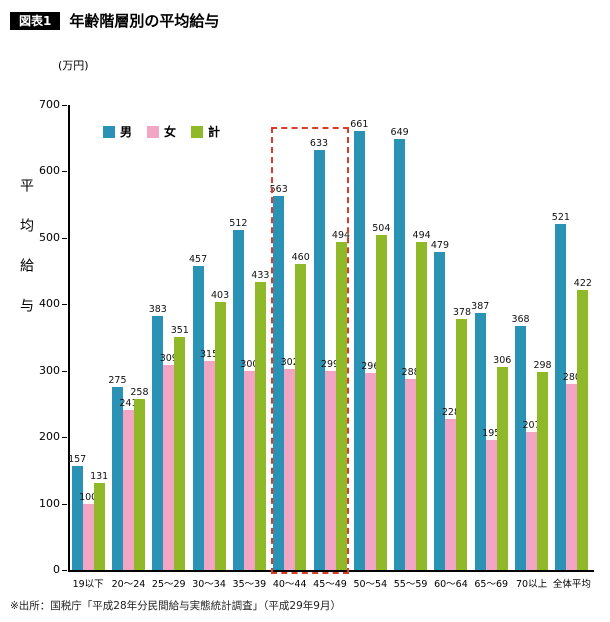 This screenshot has width=610, height=622. What do you see at coordinates (520, 319) in the screenshot?
I see `bar-value-label: 368` at bounding box center [520, 319].